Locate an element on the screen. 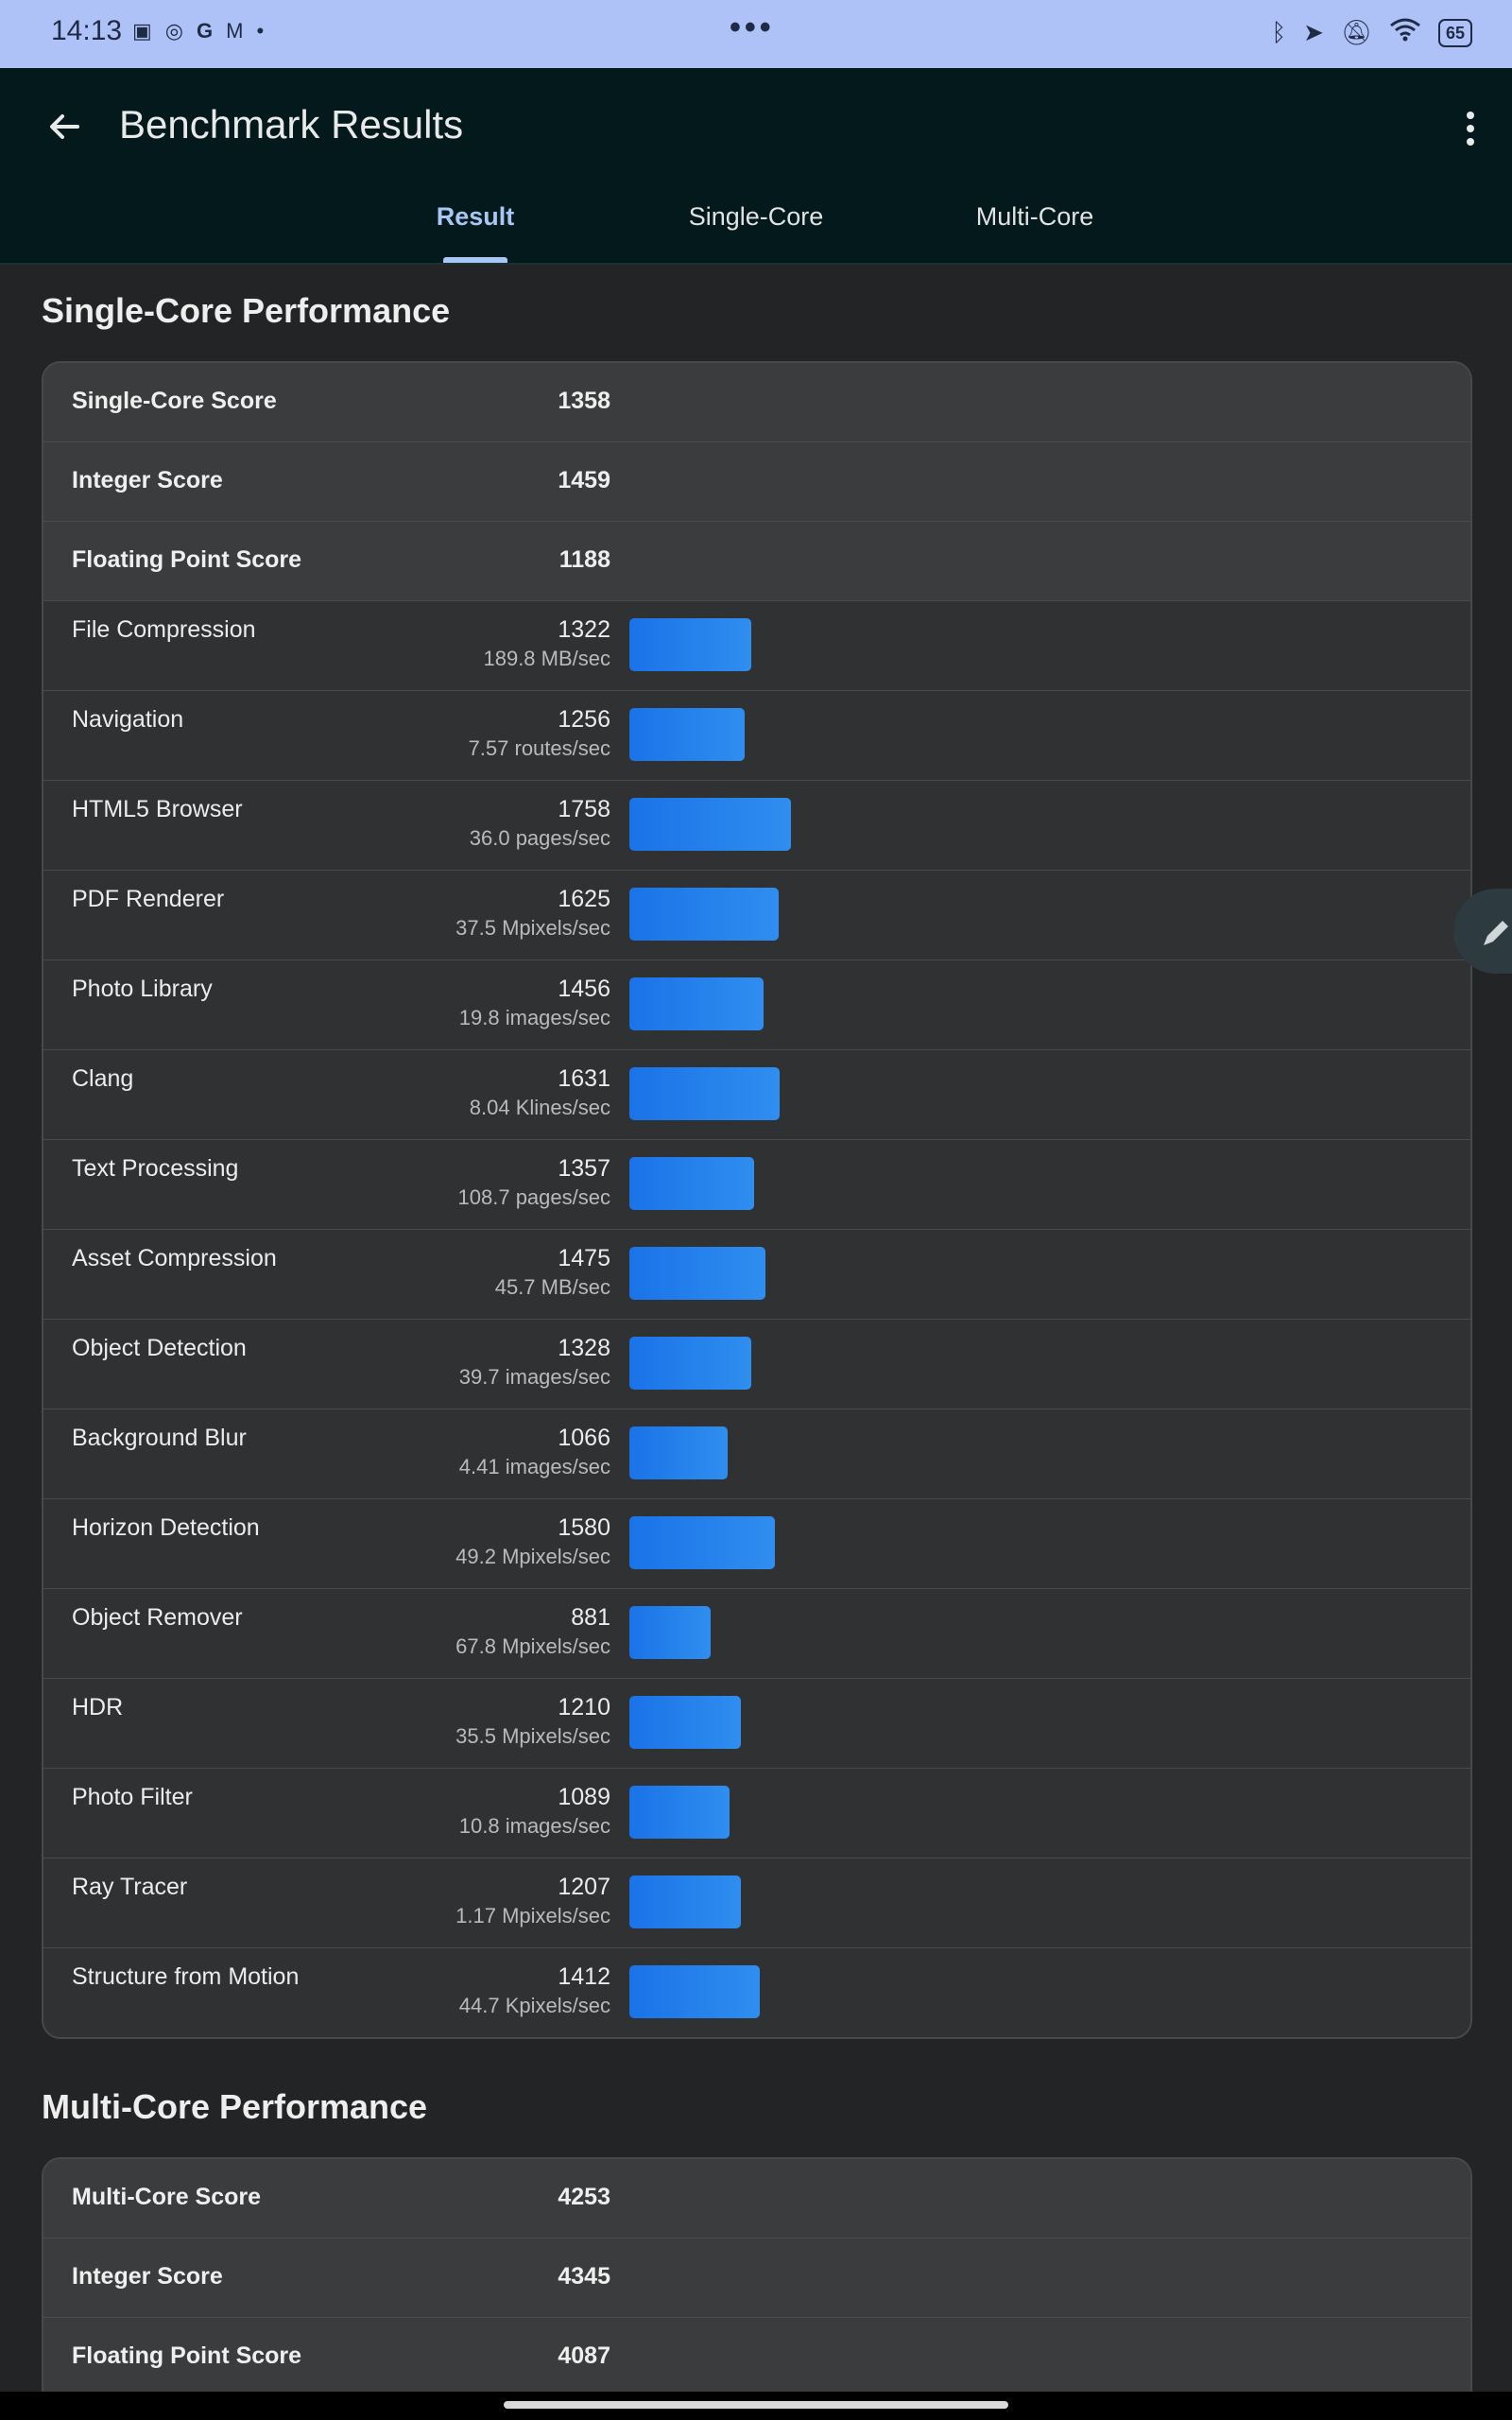 The height and width of the screenshot is (2420, 1512). summary-row-name: Integer Score is located at coordinates (147, 480).